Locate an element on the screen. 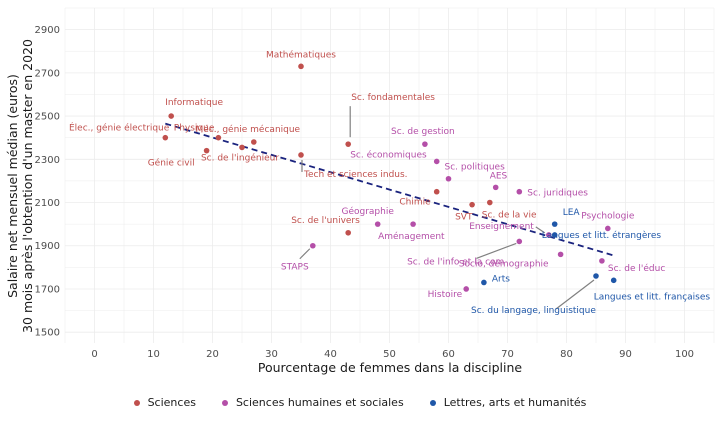 The height and width of the screenshot is (427, 720). legend-label: Sciences is located at coordinates (171, 402).